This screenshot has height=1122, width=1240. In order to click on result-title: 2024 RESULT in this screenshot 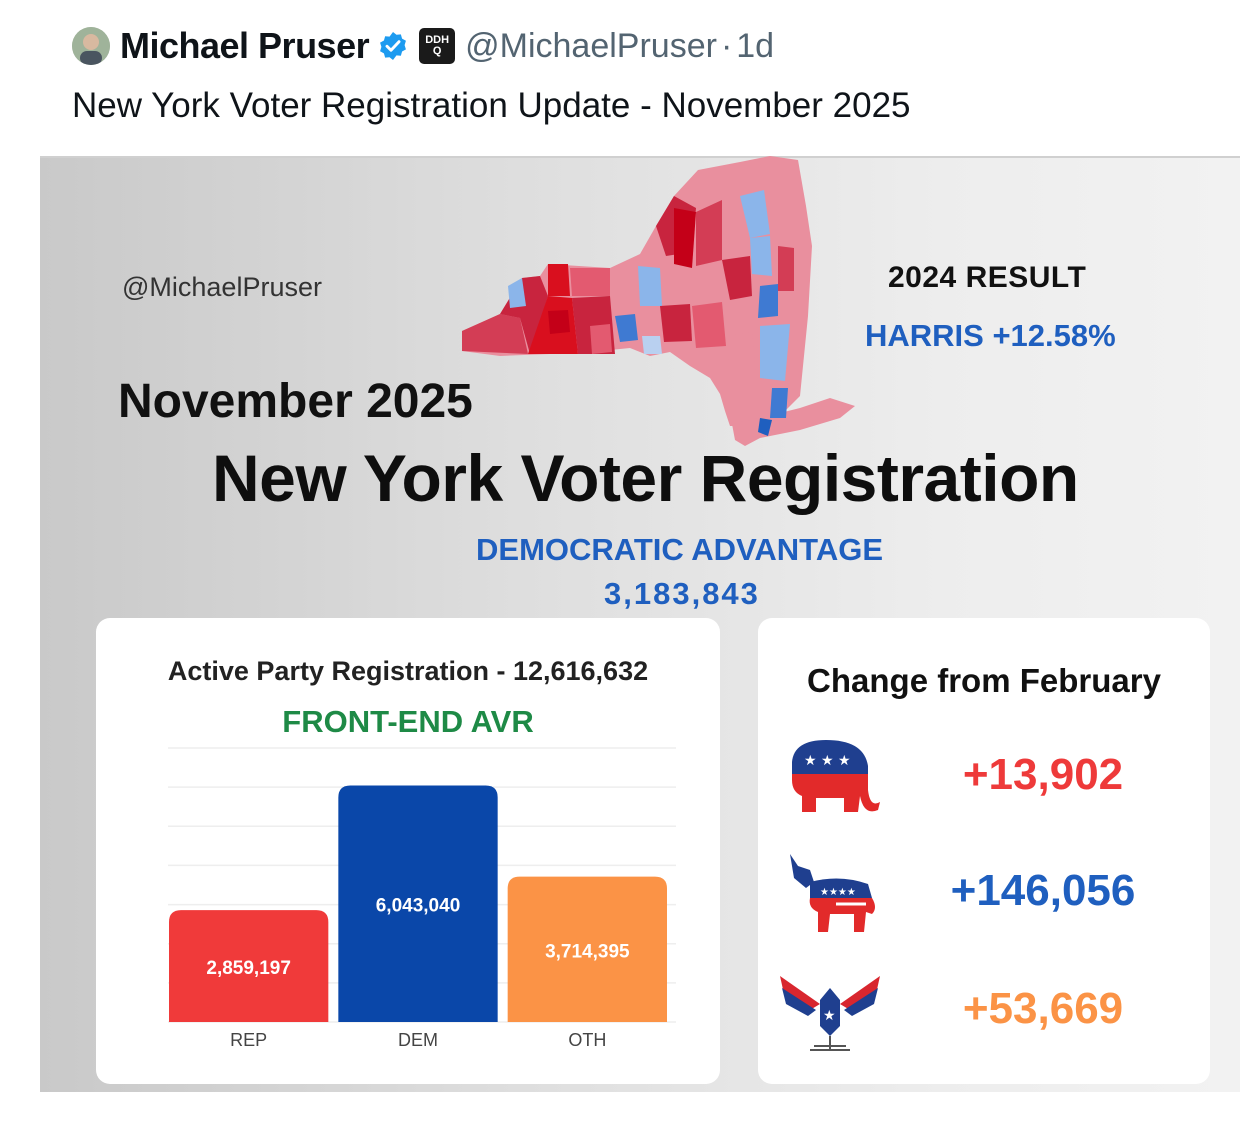, I will do `click(987, 277)`.